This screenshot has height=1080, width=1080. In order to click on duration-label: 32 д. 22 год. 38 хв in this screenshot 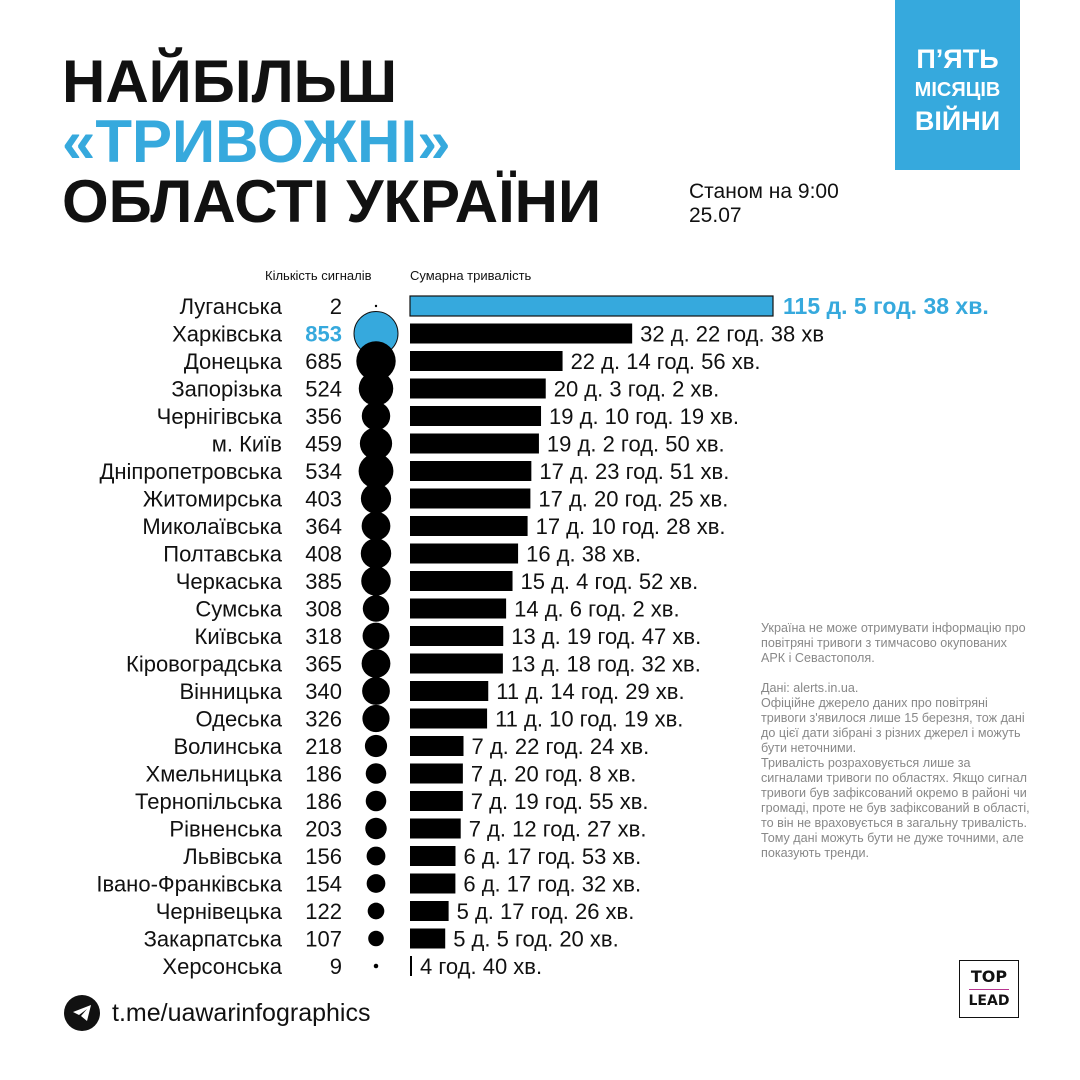, I will do `click(732, 334)`.